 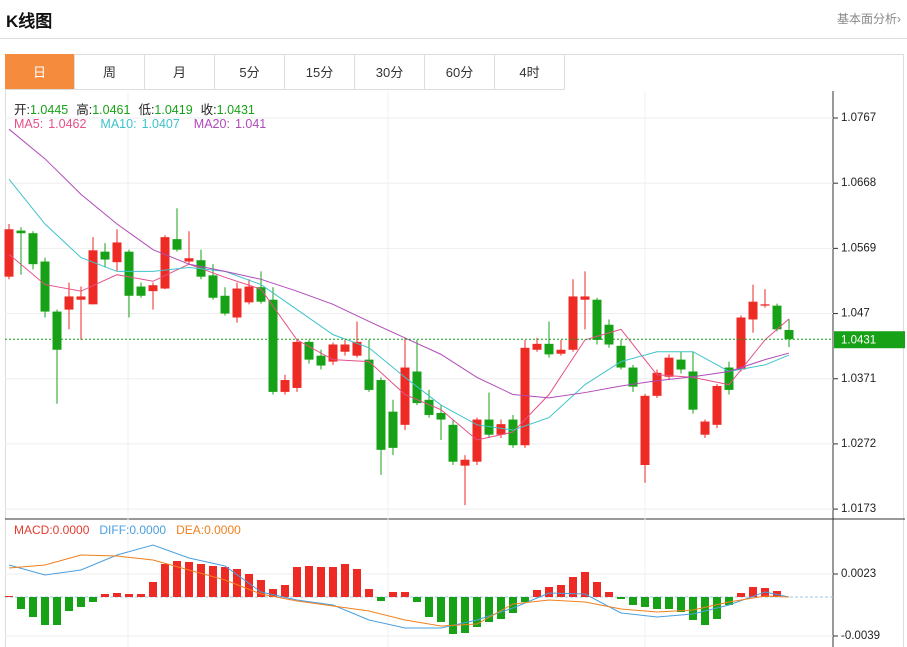 What do you see at coordinates (40, 72) in the screenshot?
I see `tab: 日` at bounding box center [40, 72].